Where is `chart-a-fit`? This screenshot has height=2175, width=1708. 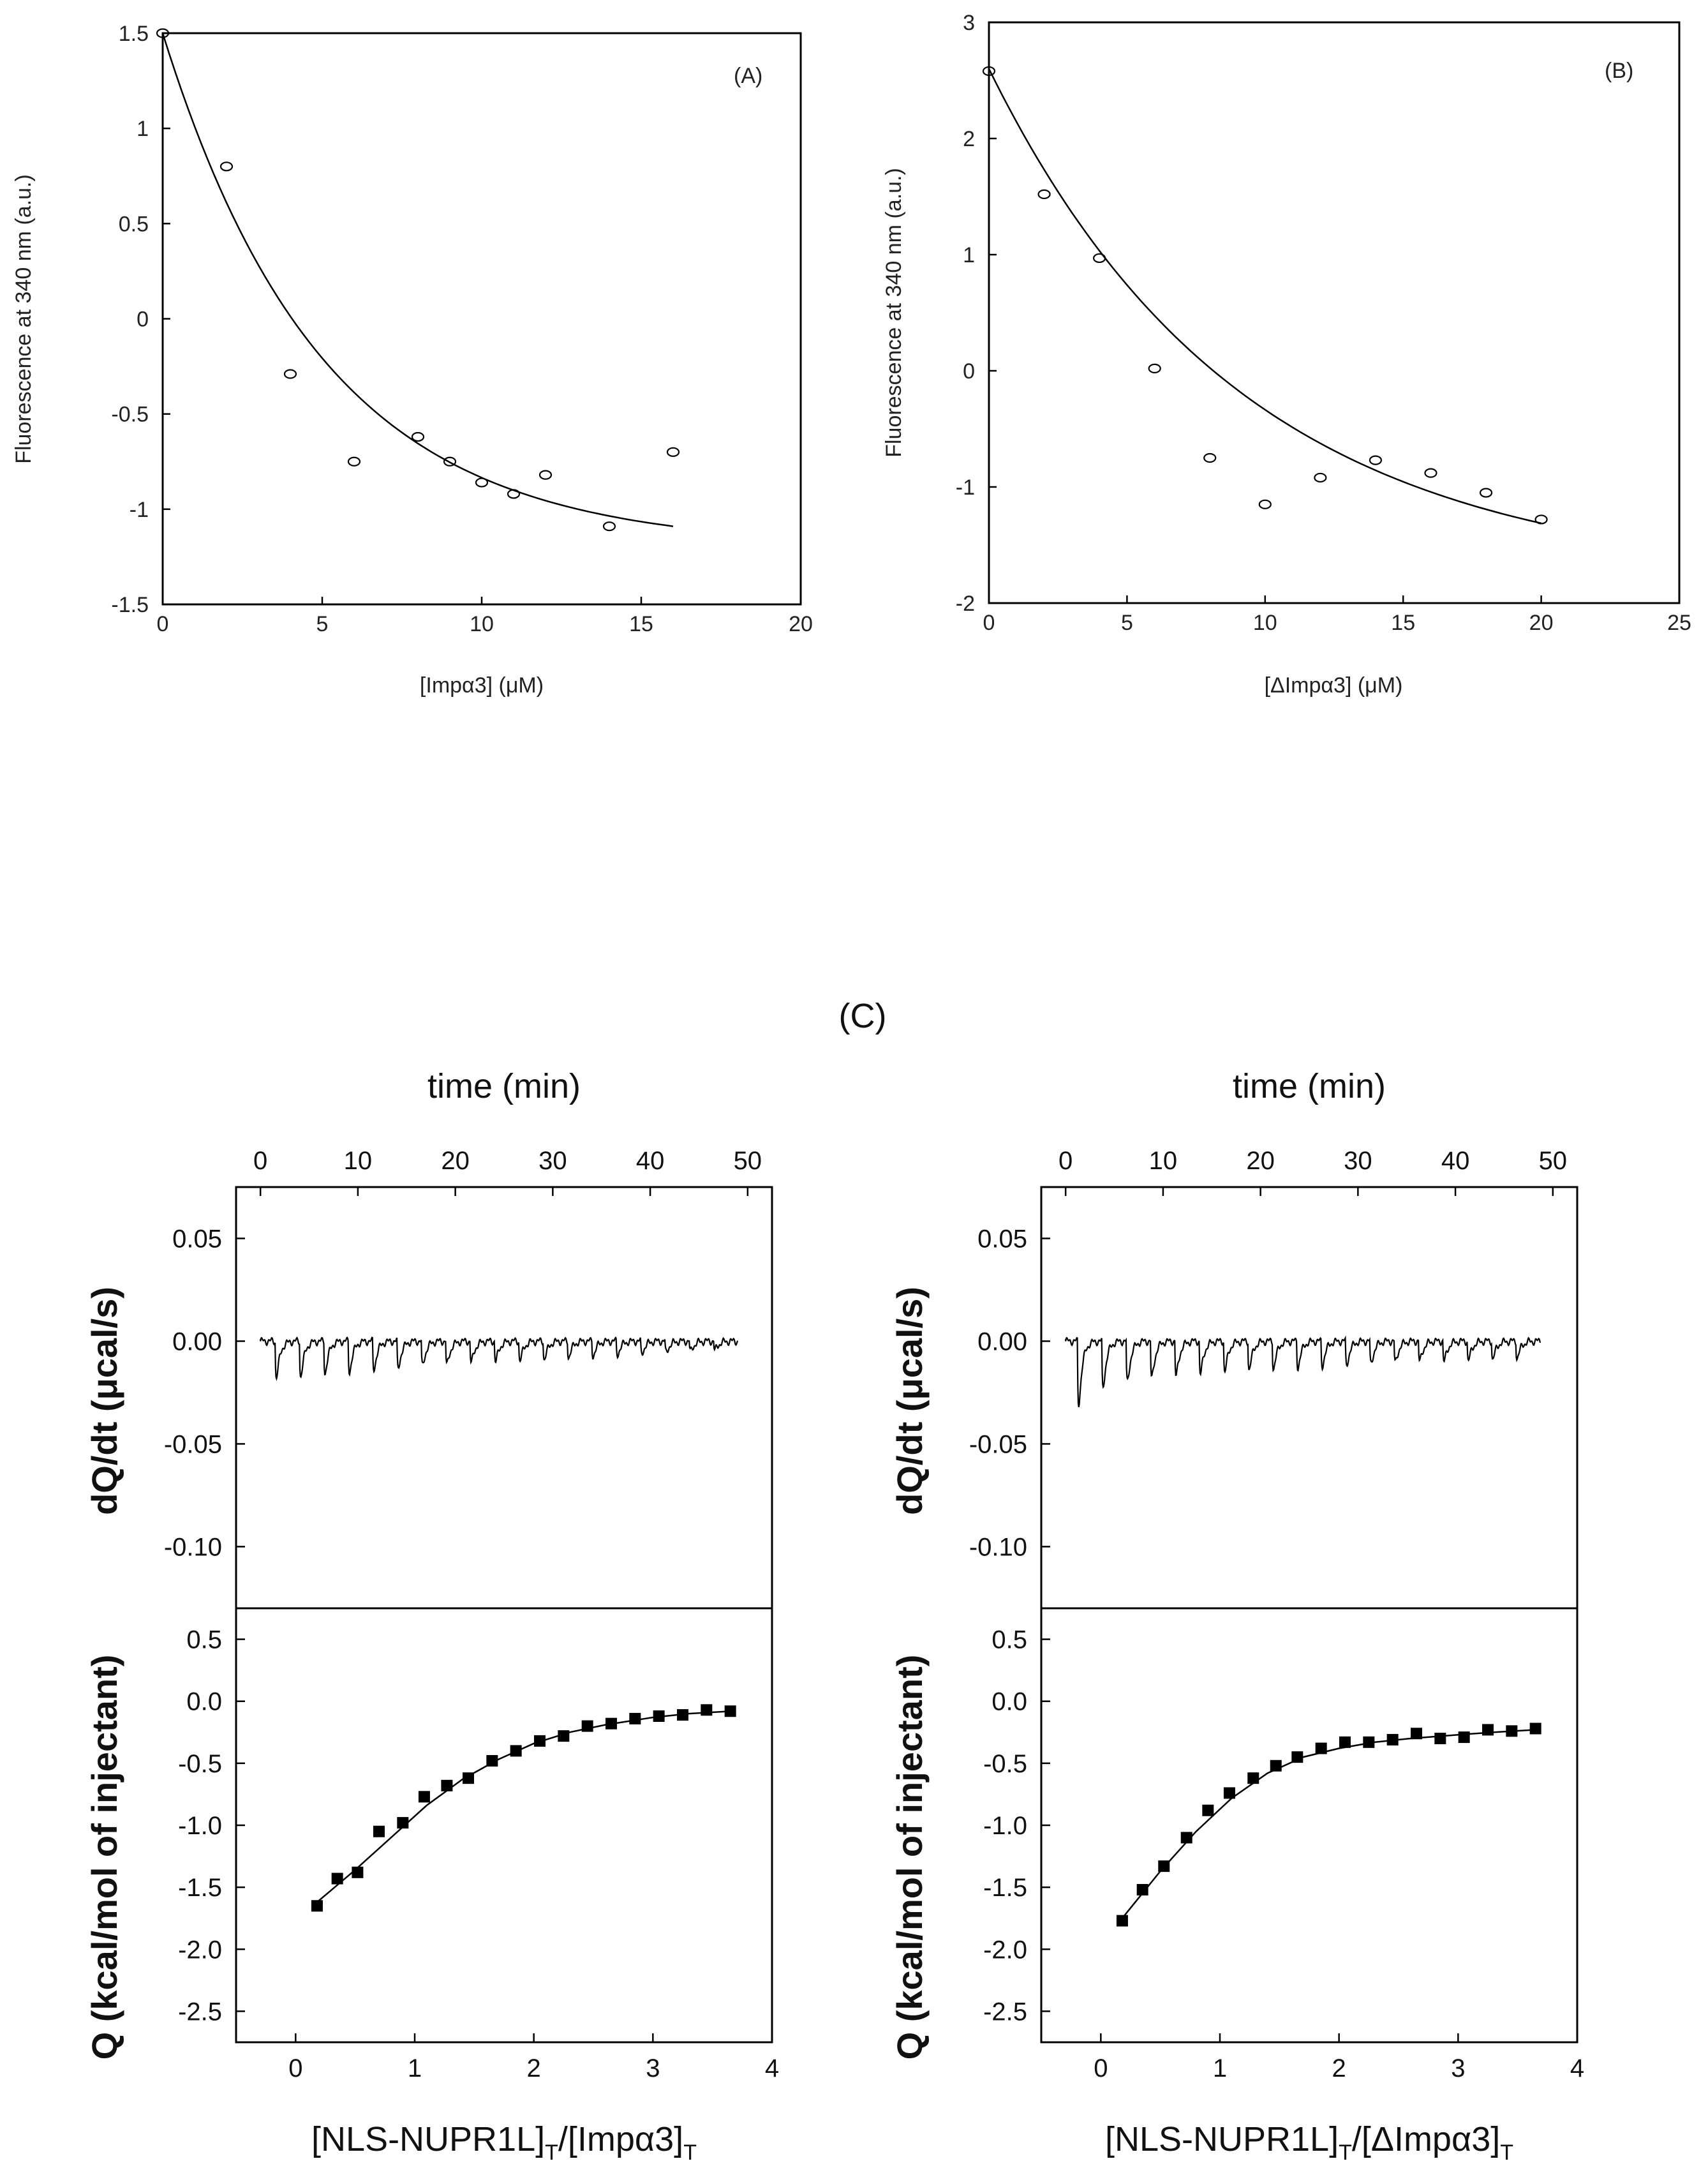
chart-a-fit is located at coordinates (417, 280).